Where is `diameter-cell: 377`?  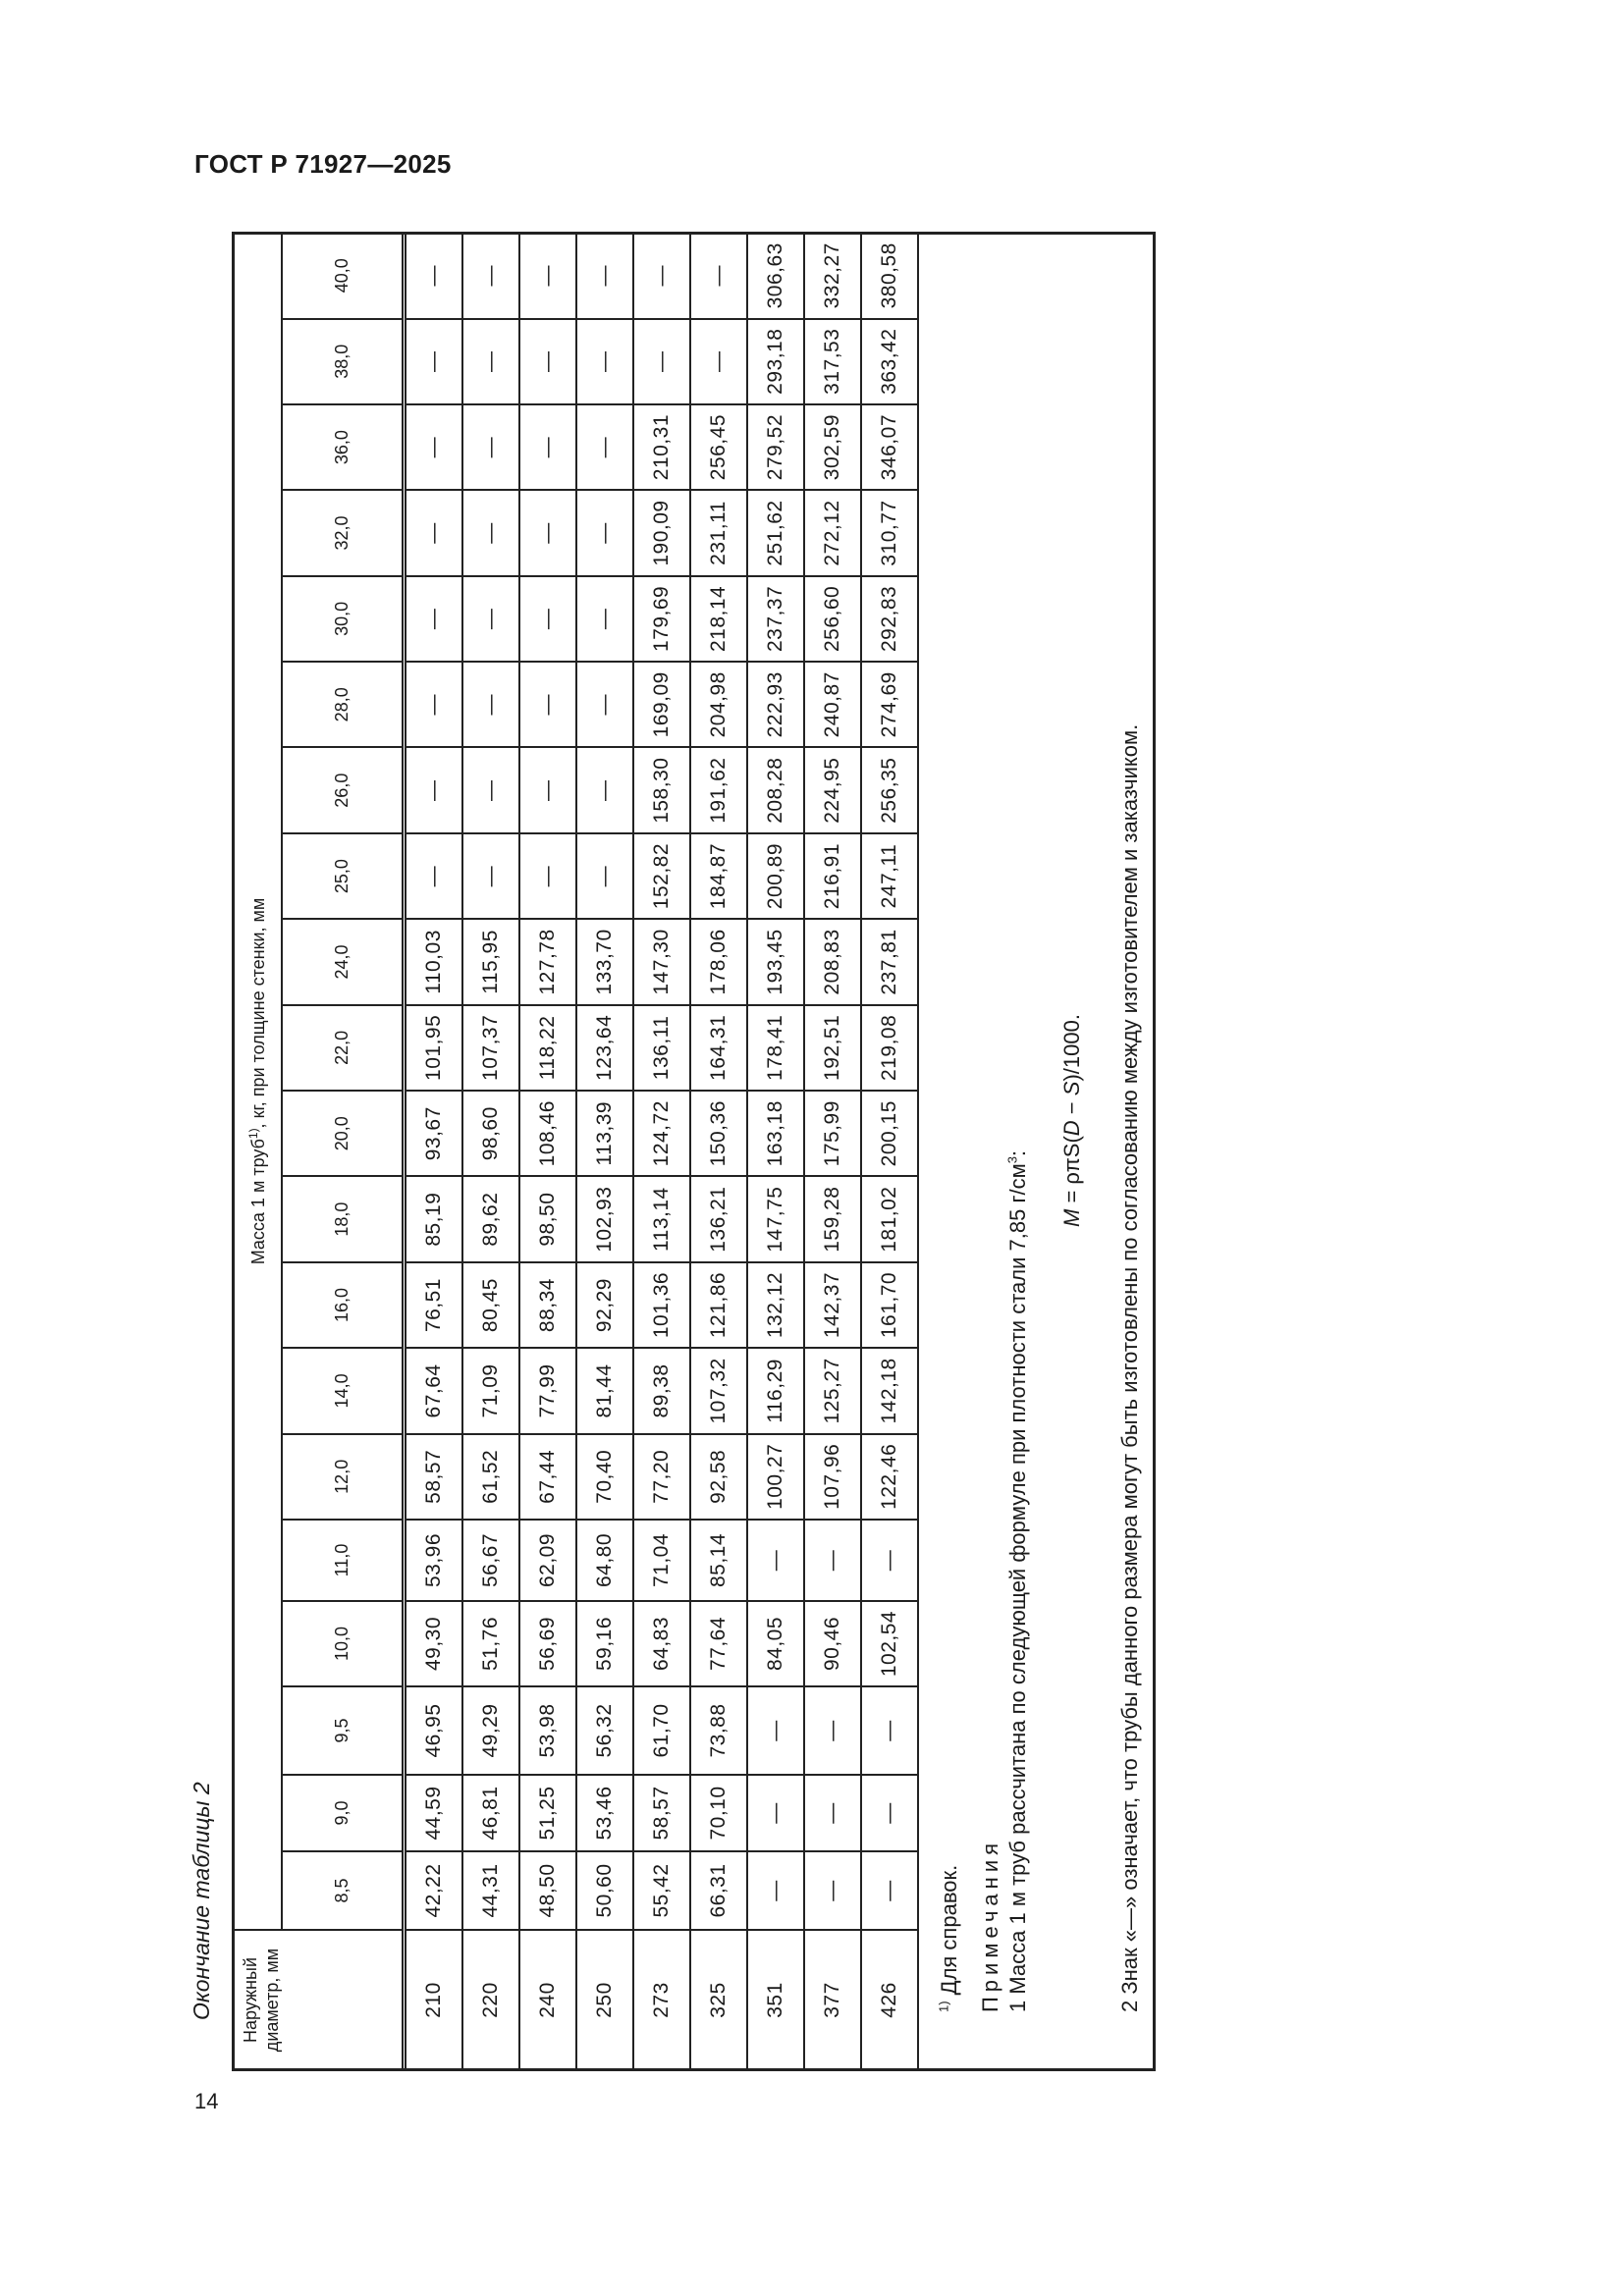 diameter-cell: 377 is located at coordinates (832, 2000).